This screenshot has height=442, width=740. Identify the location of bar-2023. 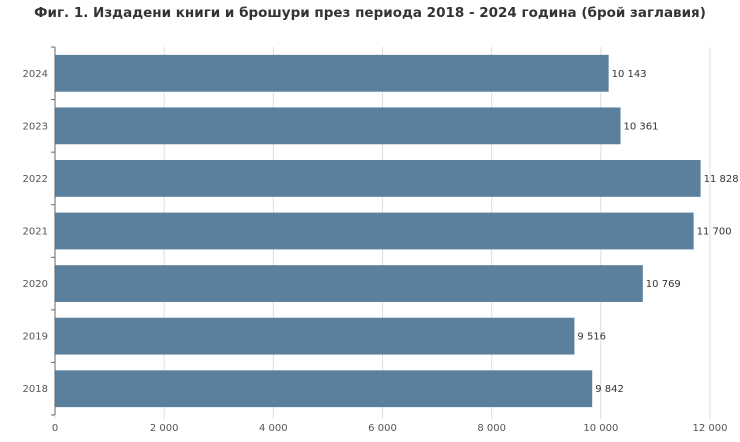
(338, 126).